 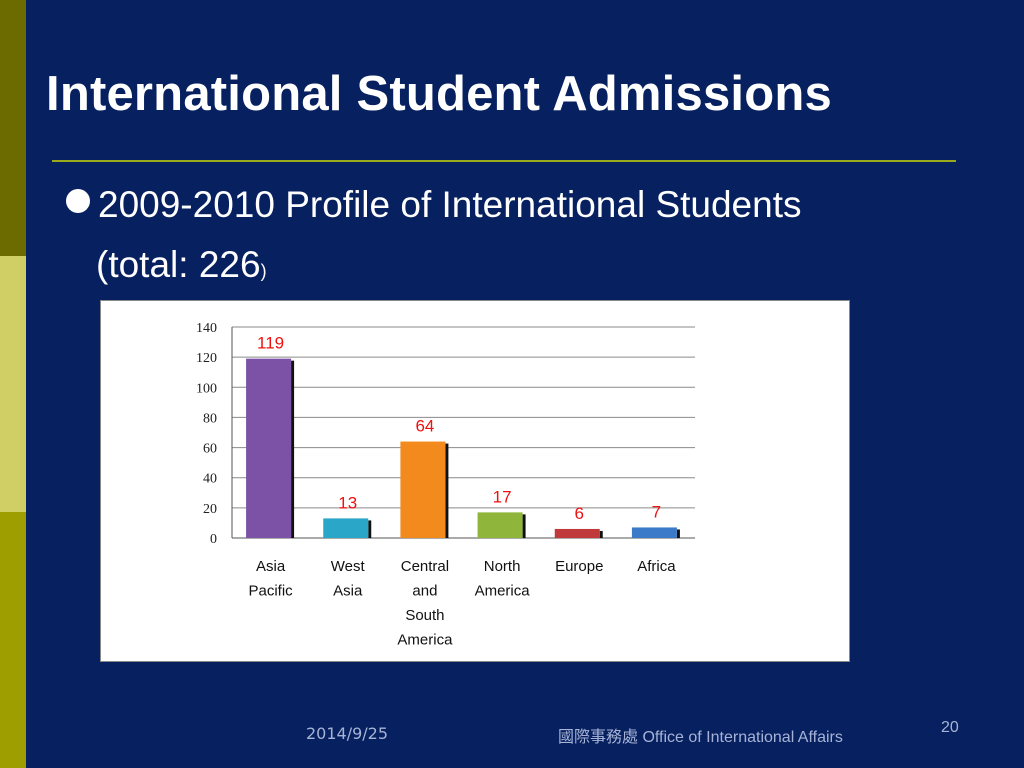 What do you see at coordinates (347, 733) in the screenshot?
I see `footer-date: 2014/9/25` at bounding box center [347, 733].